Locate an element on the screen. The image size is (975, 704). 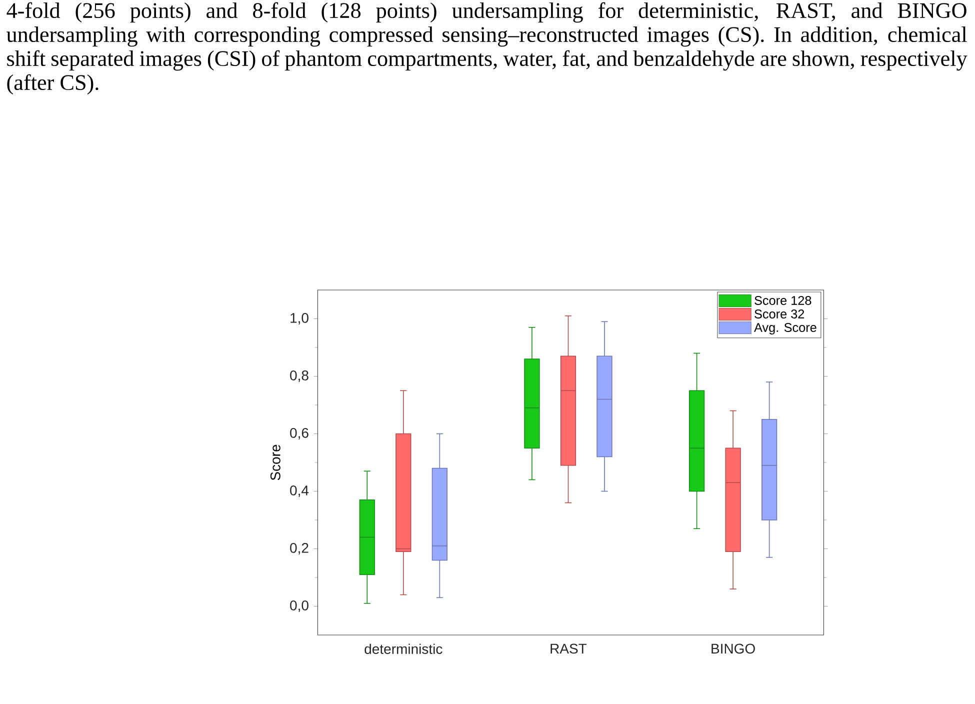
legend-label: Score 128 is located at coordinates (783, 300).